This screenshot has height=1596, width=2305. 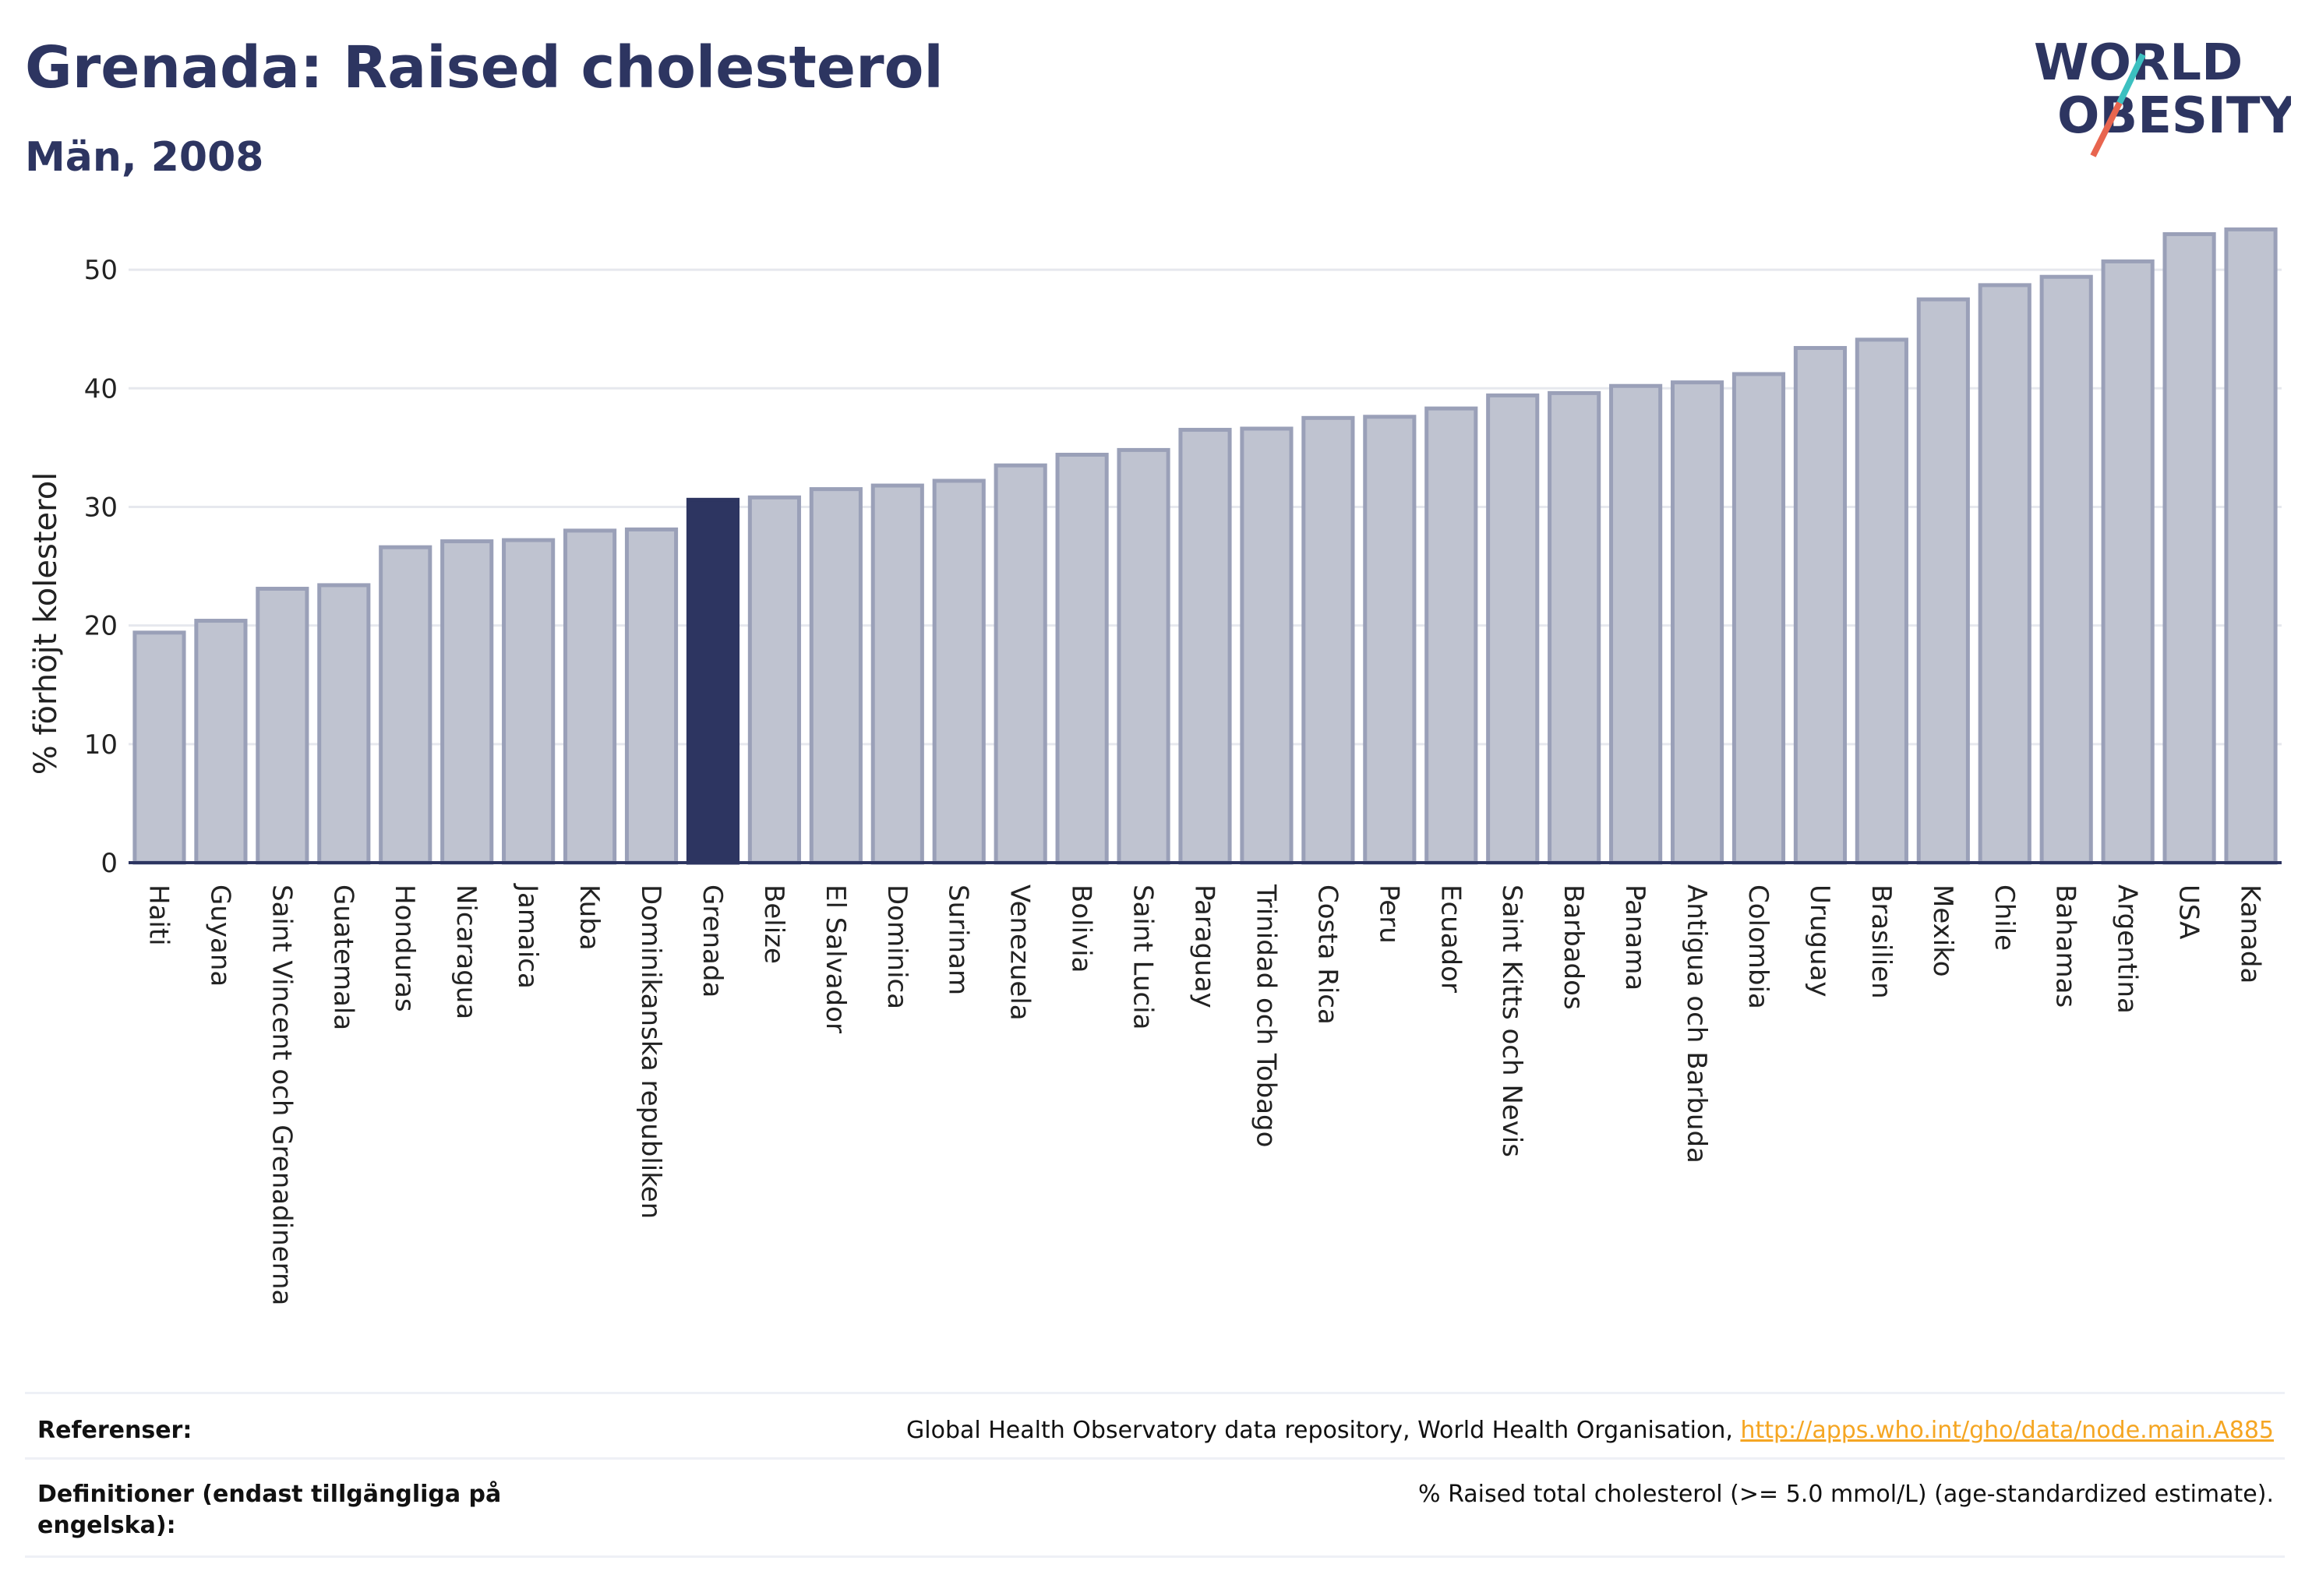 What do you see at coordinates (101, 567) in the screenshot?
I see `ticks-layer: 0 10 20 30 40 50` at bounding box center [101, 567].